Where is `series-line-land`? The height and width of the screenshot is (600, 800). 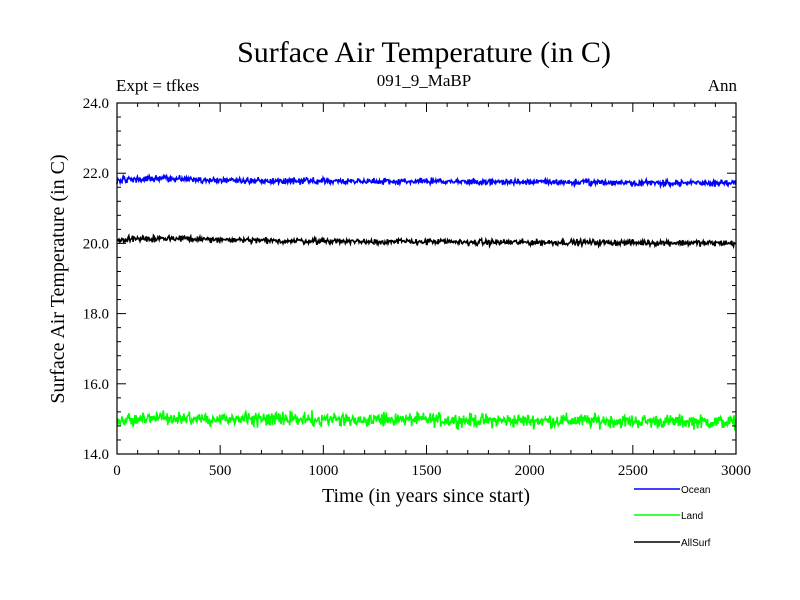
series-line-land is located at coordinates (426, 419).